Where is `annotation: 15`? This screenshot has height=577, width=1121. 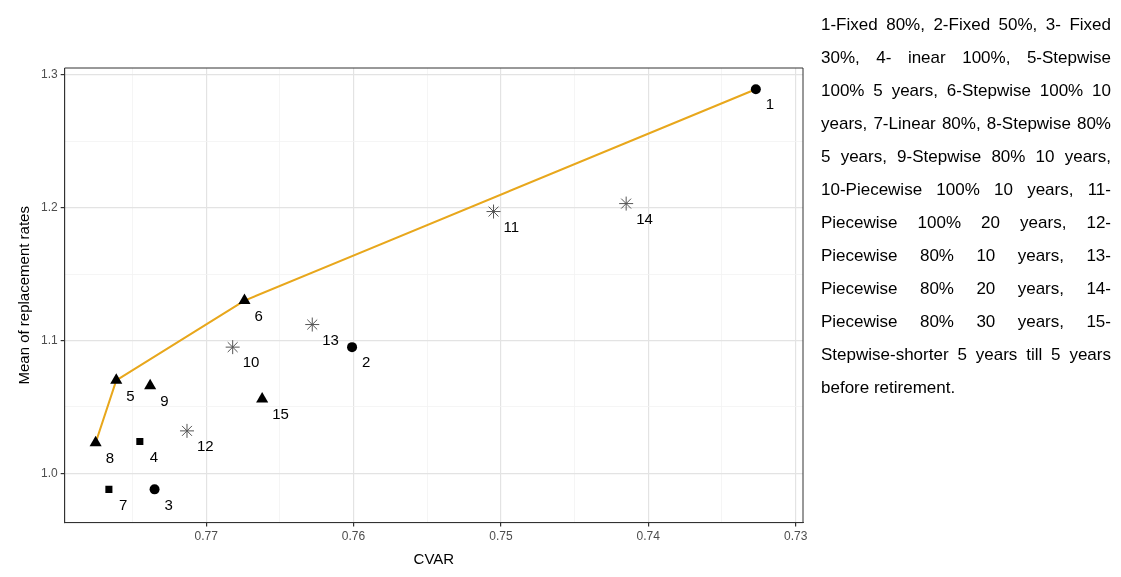 annotation: 15 is located at coordinates (280, 414).